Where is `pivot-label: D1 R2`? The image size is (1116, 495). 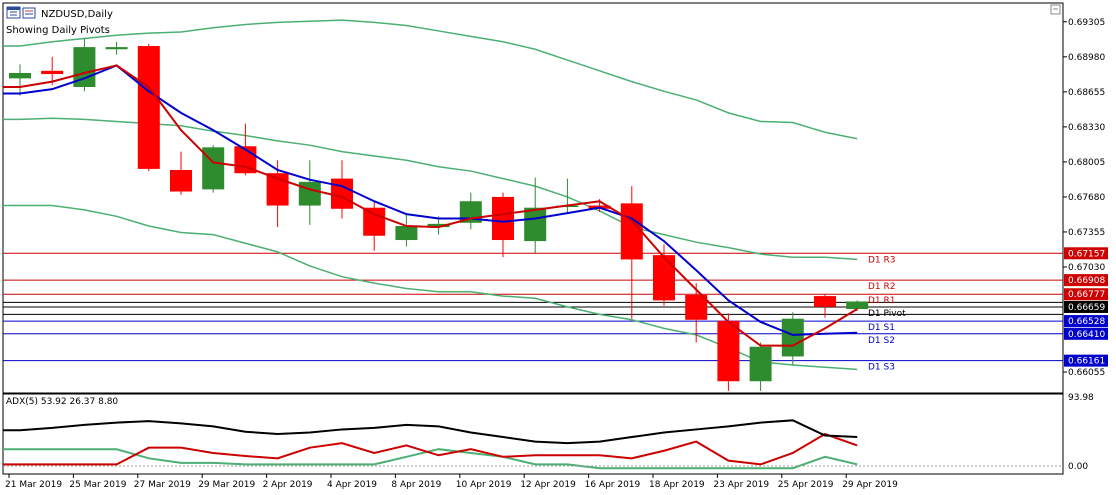
pivot-label: D1 R2 is located at coordinates (882, 287).